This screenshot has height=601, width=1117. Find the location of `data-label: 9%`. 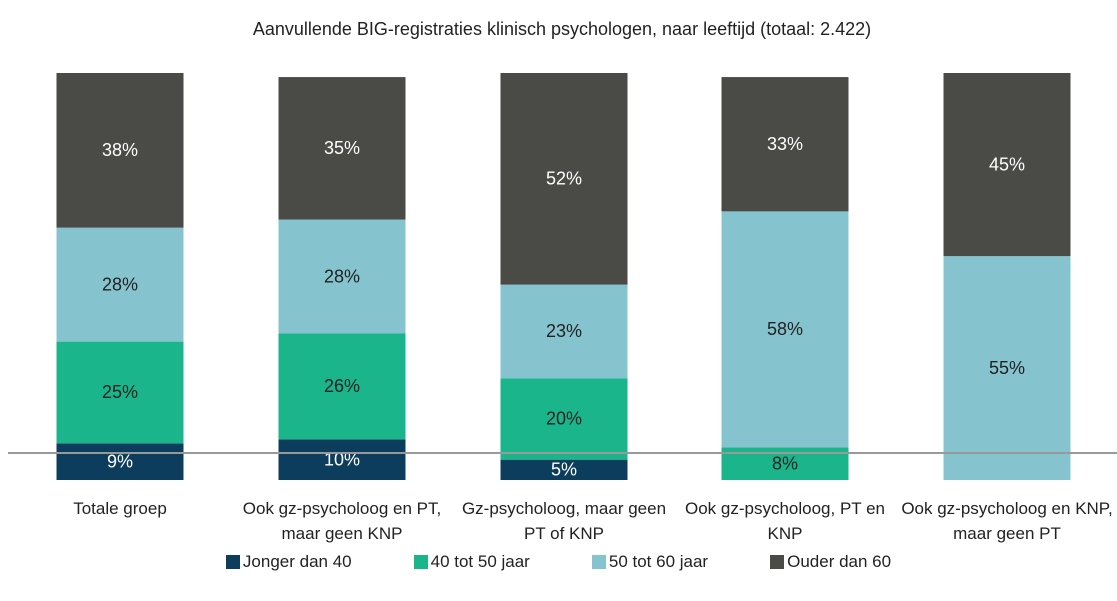

data-label: 9% is located at coordinates (120, 461).